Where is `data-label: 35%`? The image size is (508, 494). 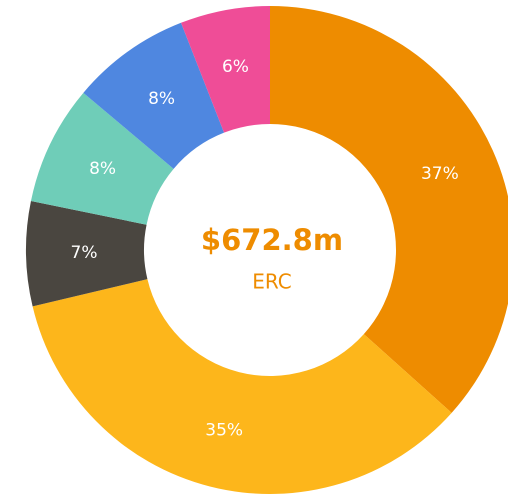 data-label: 35% is located at coordinates (224, 430).